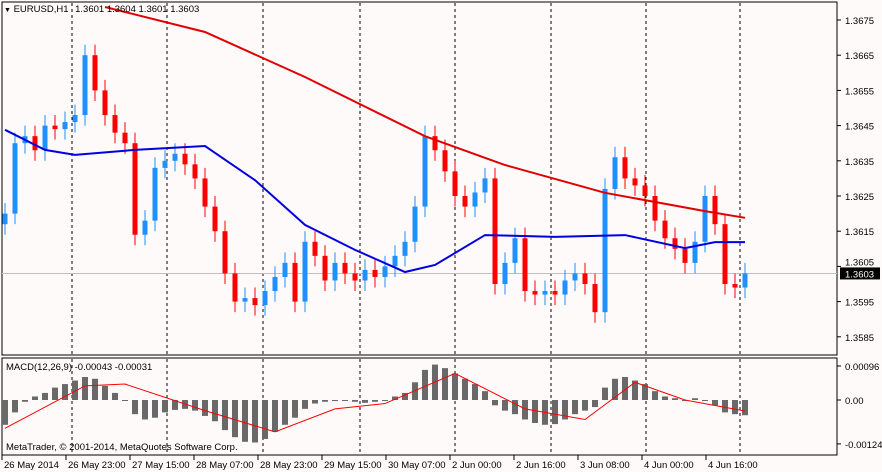  What do you see at coordinates (854, 401) in the screenshot?
I see `macd-tick-label: 0.00` at bounding box center [854, 401].